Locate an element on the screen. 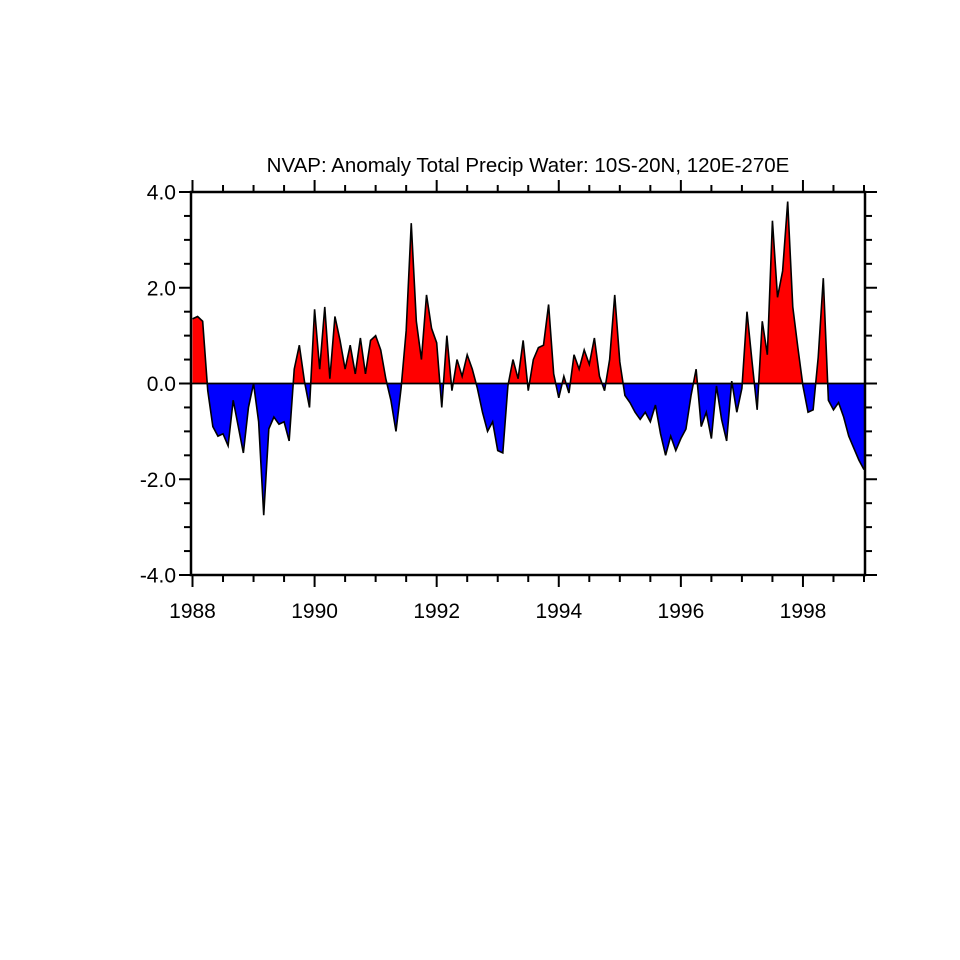 The image size is (960, 960). x-tick-label: 1994 is located at coordinates (558, 611).